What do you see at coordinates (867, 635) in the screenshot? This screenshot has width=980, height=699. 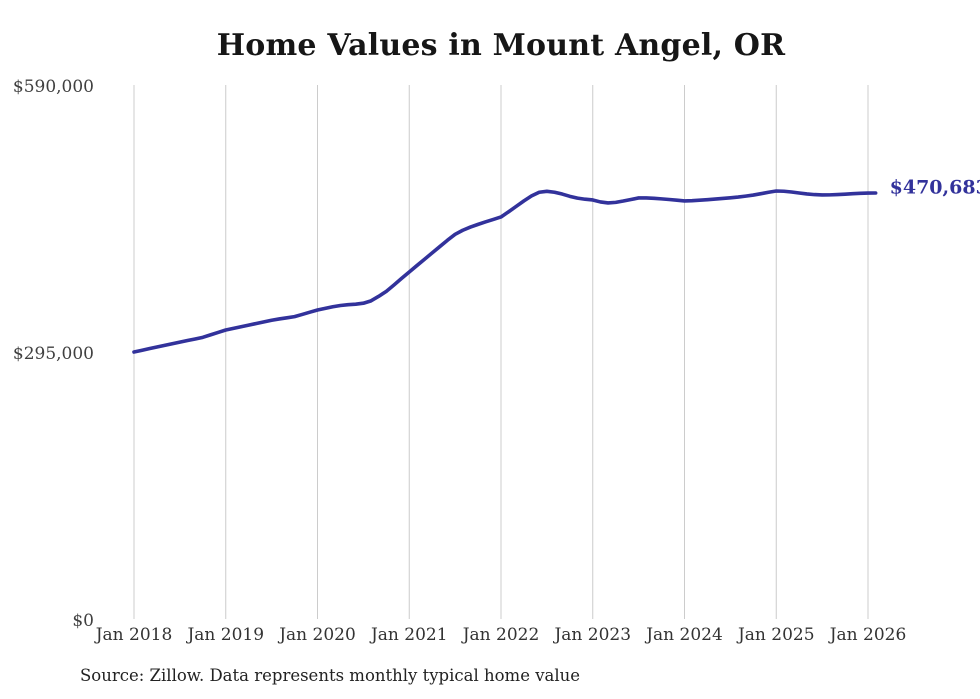 I see `x-tick-label-jan-2026: Jan 2026` at bounding box center [867, 635].